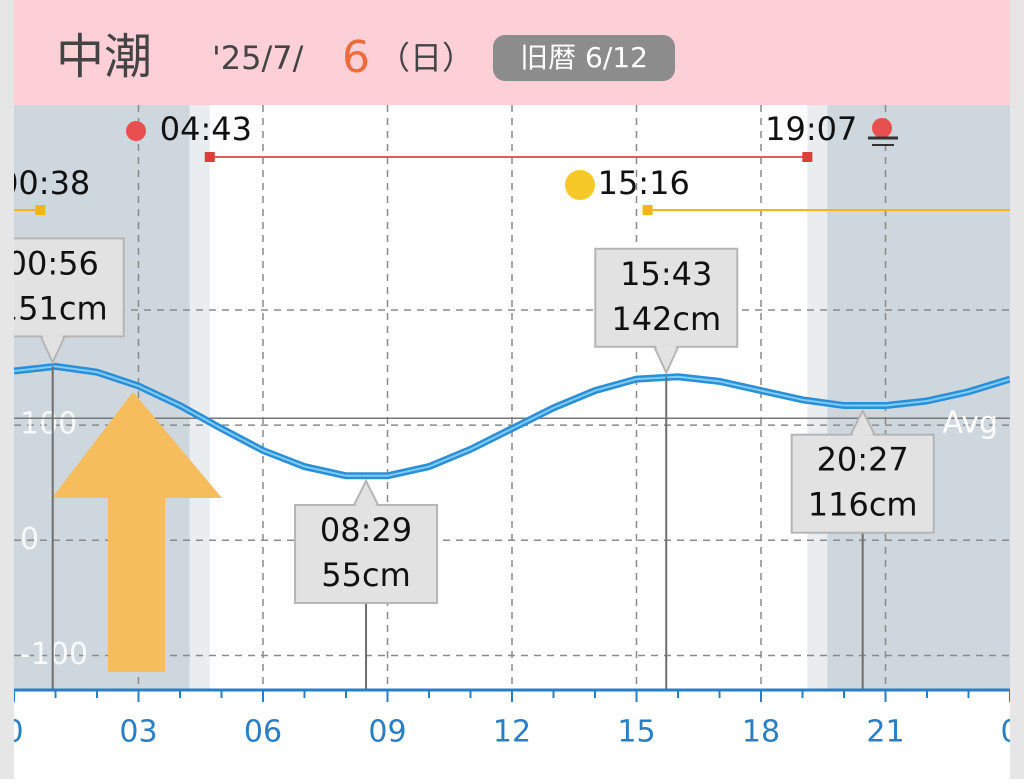  What do you see at coordinates (970, 423) in the screenshot?
I see `avg-label: Avg` at bounding box center [970, 423].